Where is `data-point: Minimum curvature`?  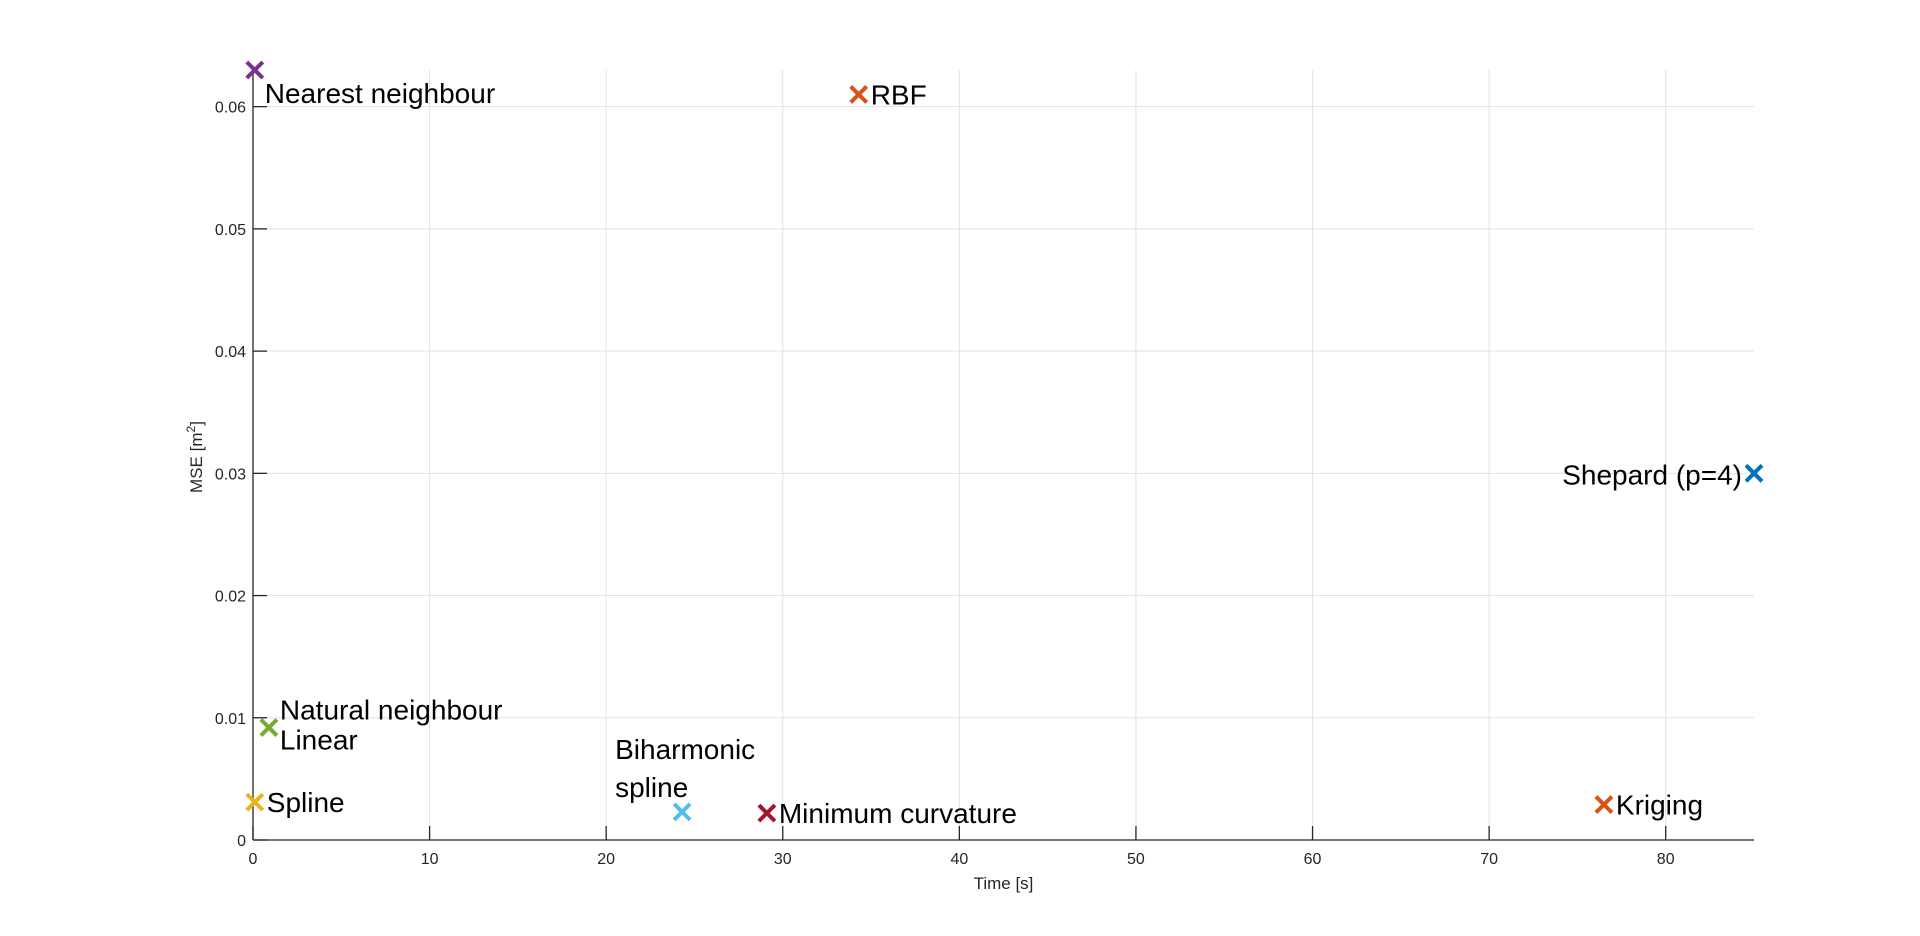 data-point: Minimum curvature is located at coordinates (887, 813).